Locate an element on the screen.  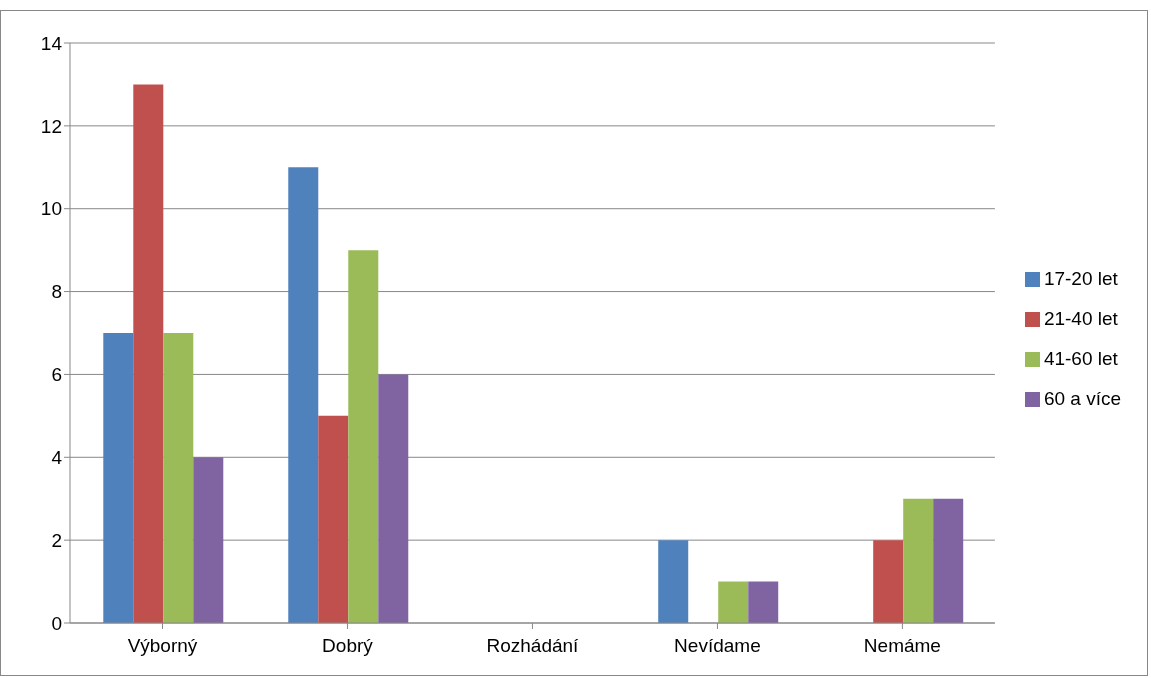
x-tick-label: Nevídame is located at coordinates (717, 646).